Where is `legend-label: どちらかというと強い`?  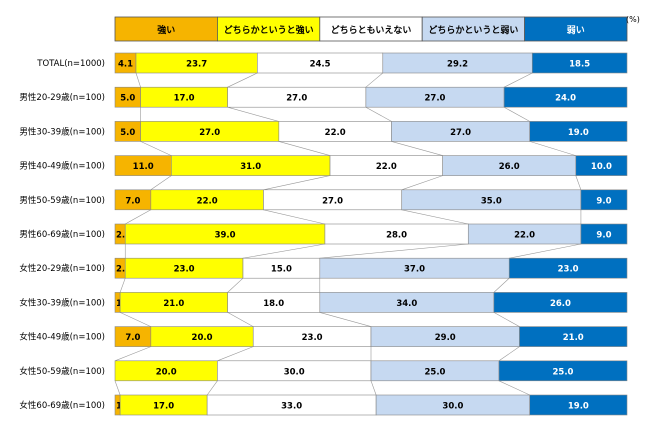
legend-label: どちらかというと強い is located at coordinates (269, 30).